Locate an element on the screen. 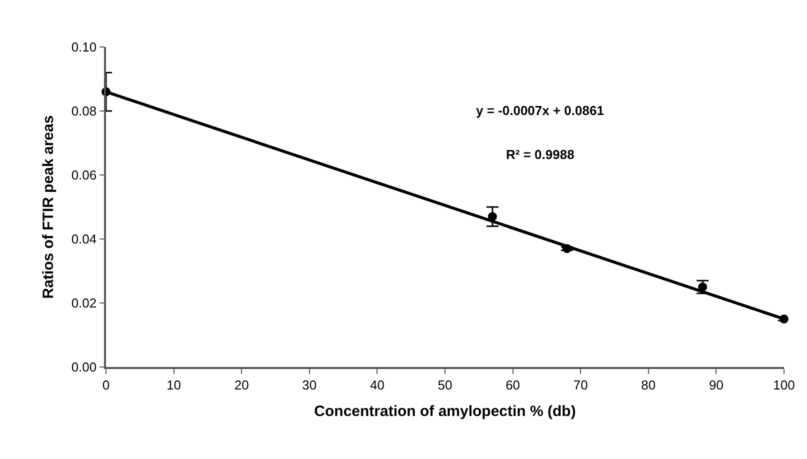 This screenshot has width=807, height=459. x-tick-label: 80 is located at coordinates (648, 384).